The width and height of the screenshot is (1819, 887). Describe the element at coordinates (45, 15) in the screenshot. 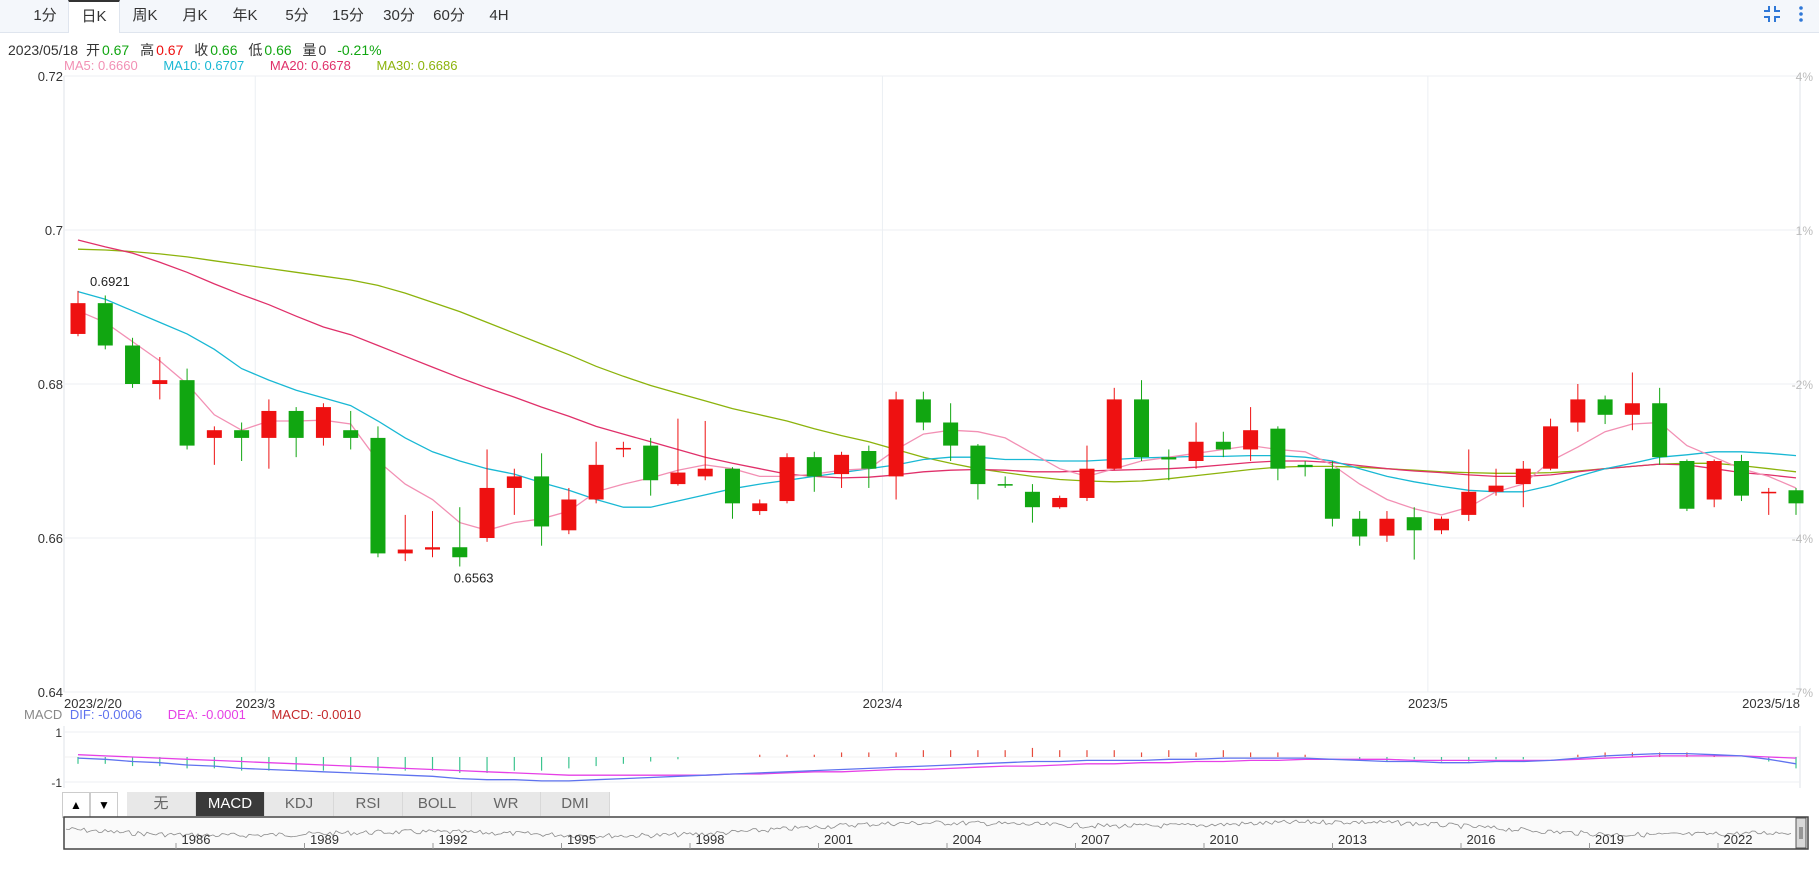

I see `tab-1min: 1分` at that location.